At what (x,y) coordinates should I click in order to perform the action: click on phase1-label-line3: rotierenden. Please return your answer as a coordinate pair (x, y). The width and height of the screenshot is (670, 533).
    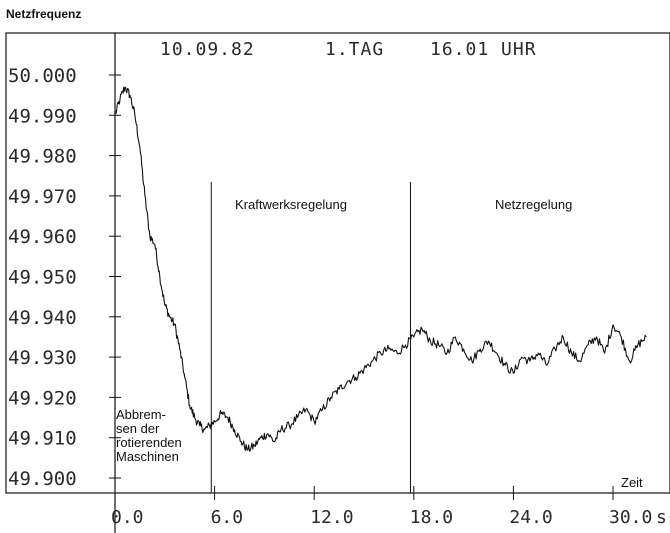
    Looking at the image, I should click on (149, 442).